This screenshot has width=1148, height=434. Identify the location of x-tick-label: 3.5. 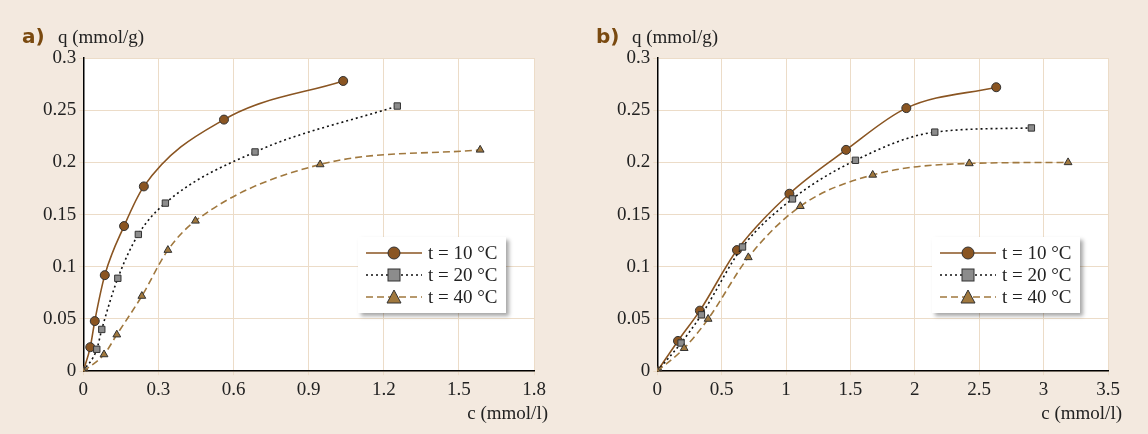
(1108, 388).